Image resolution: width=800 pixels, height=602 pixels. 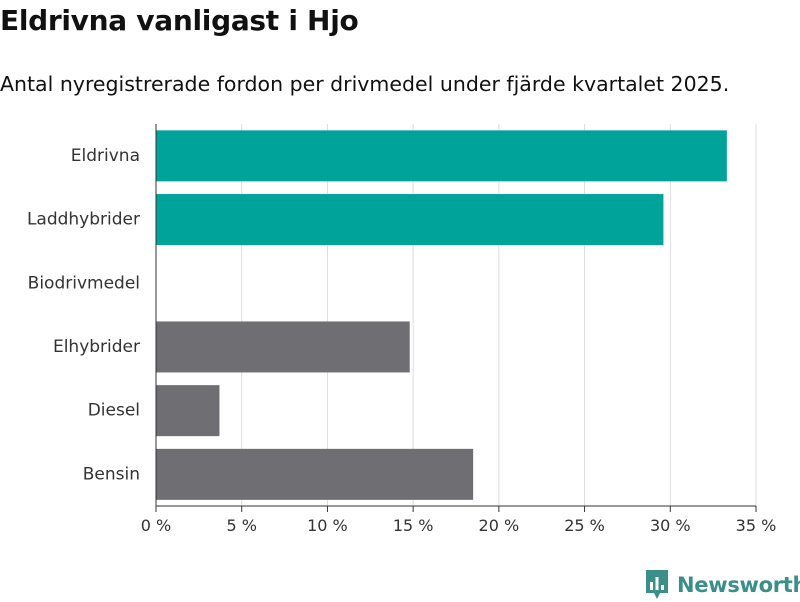 I want to click on x-tick-label: 20 %, so click(x=499, y=525).